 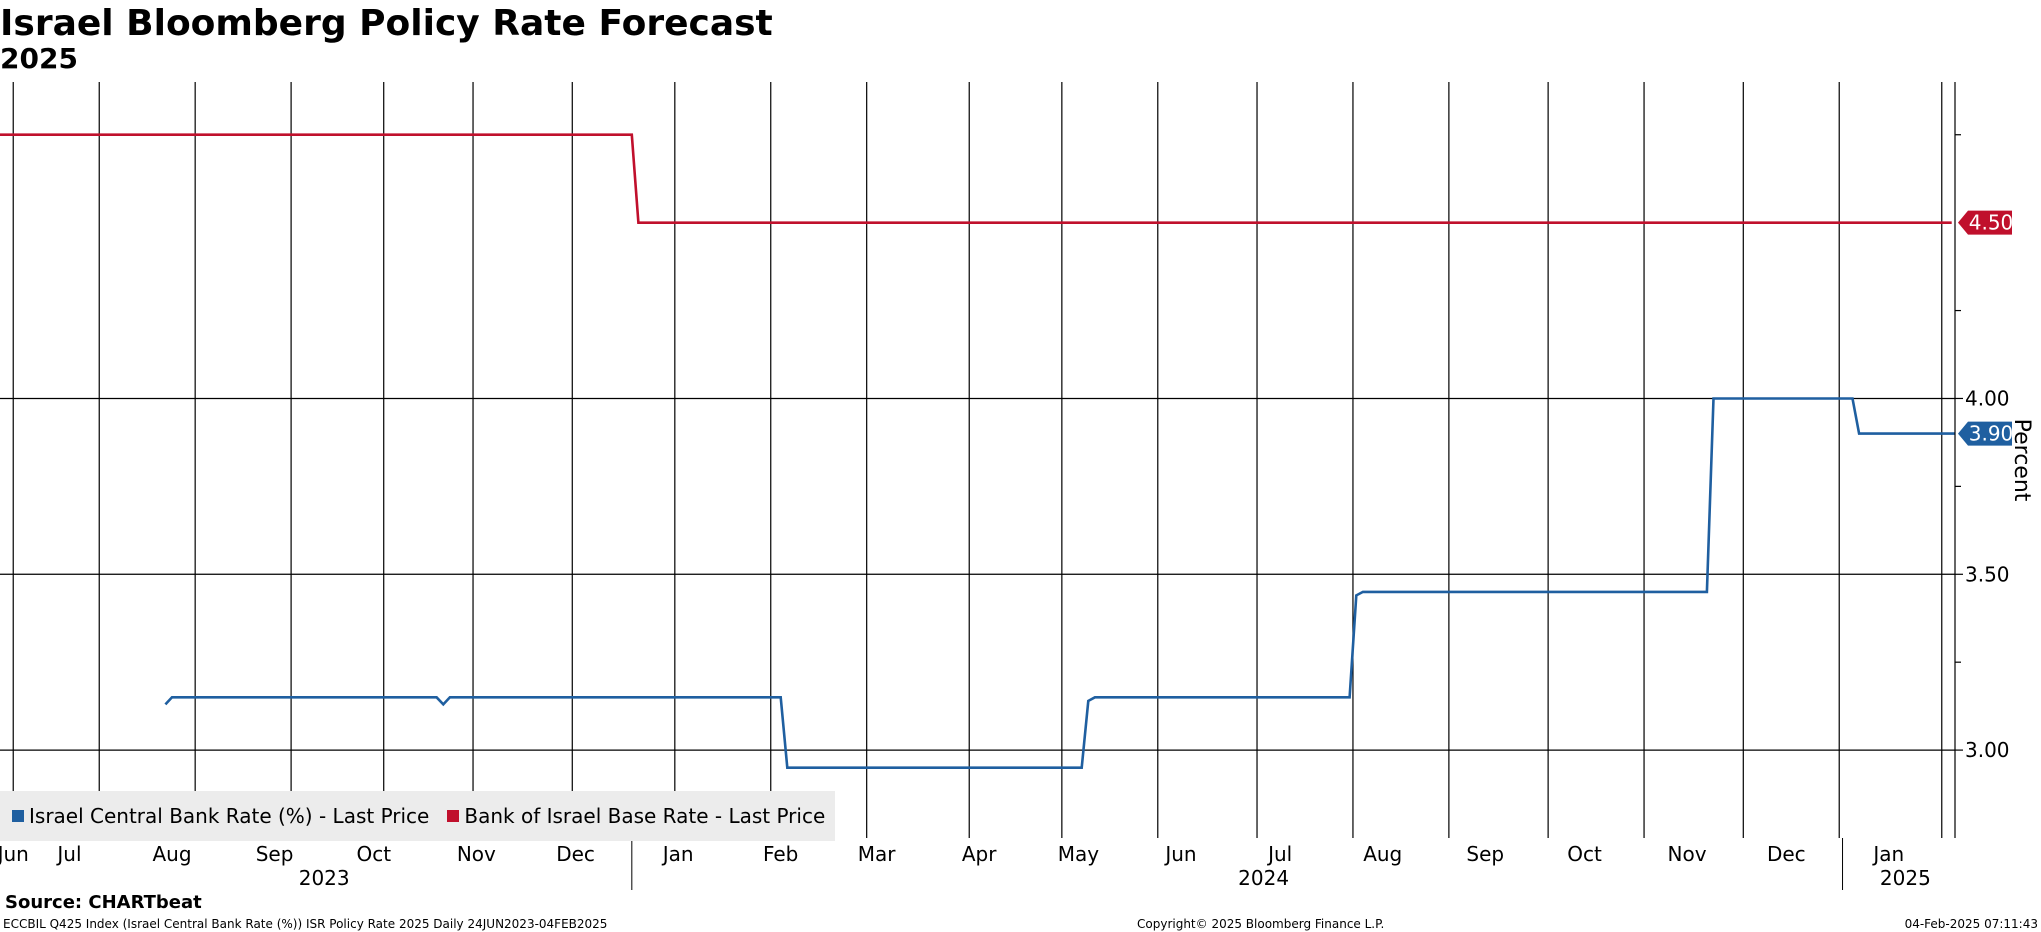 I want to click on legend-item-base-rate: Bank of Israel Base Rate - Last Price, so click(x=636, y=816).